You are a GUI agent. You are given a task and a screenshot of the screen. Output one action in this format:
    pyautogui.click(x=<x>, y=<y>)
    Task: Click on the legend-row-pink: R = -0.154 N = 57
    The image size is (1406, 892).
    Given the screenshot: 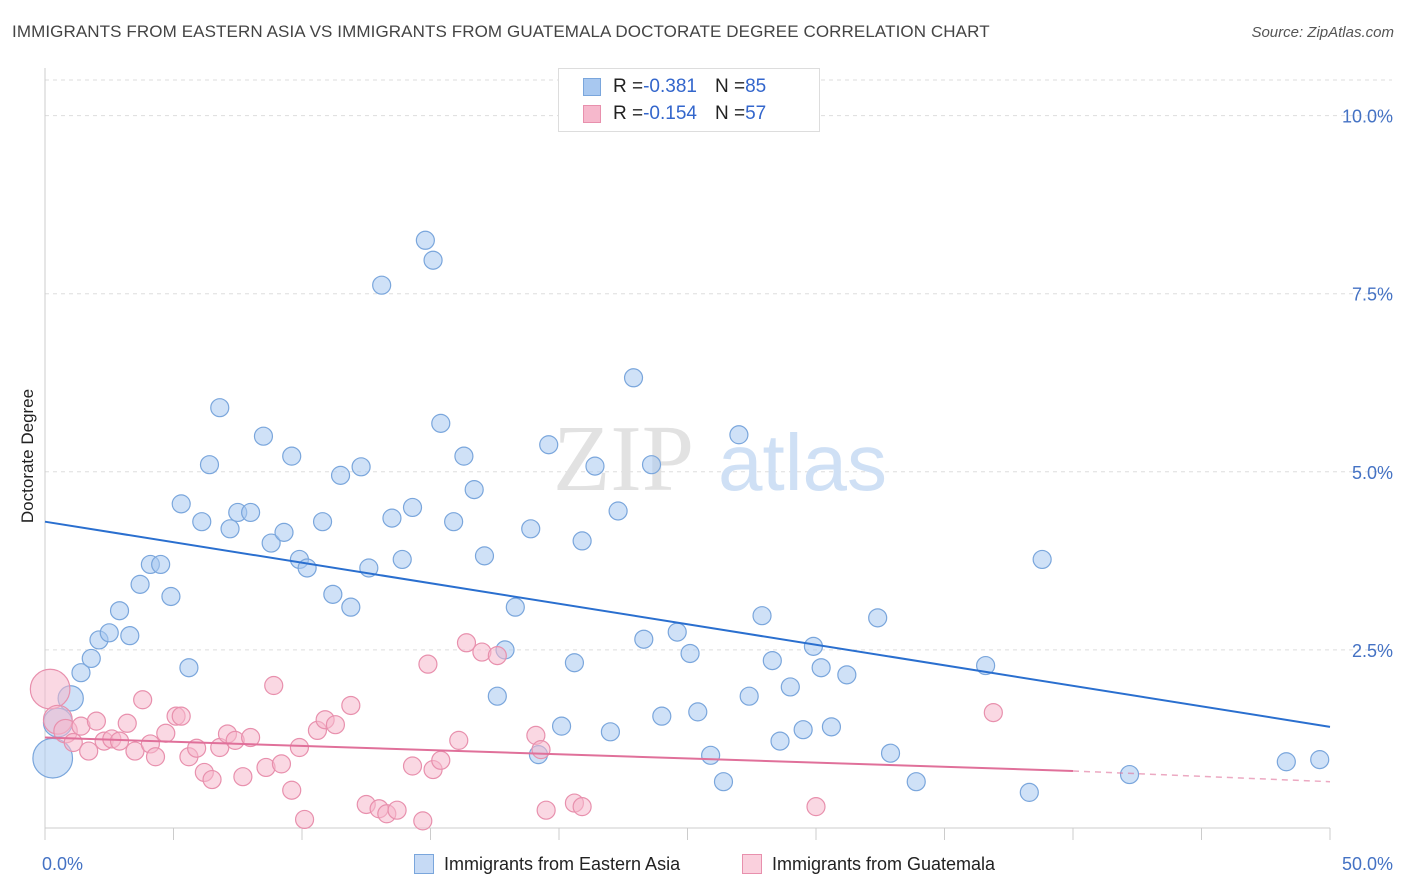 What is the action you would take?
    pyautogui.click(x=674, y=114)
    